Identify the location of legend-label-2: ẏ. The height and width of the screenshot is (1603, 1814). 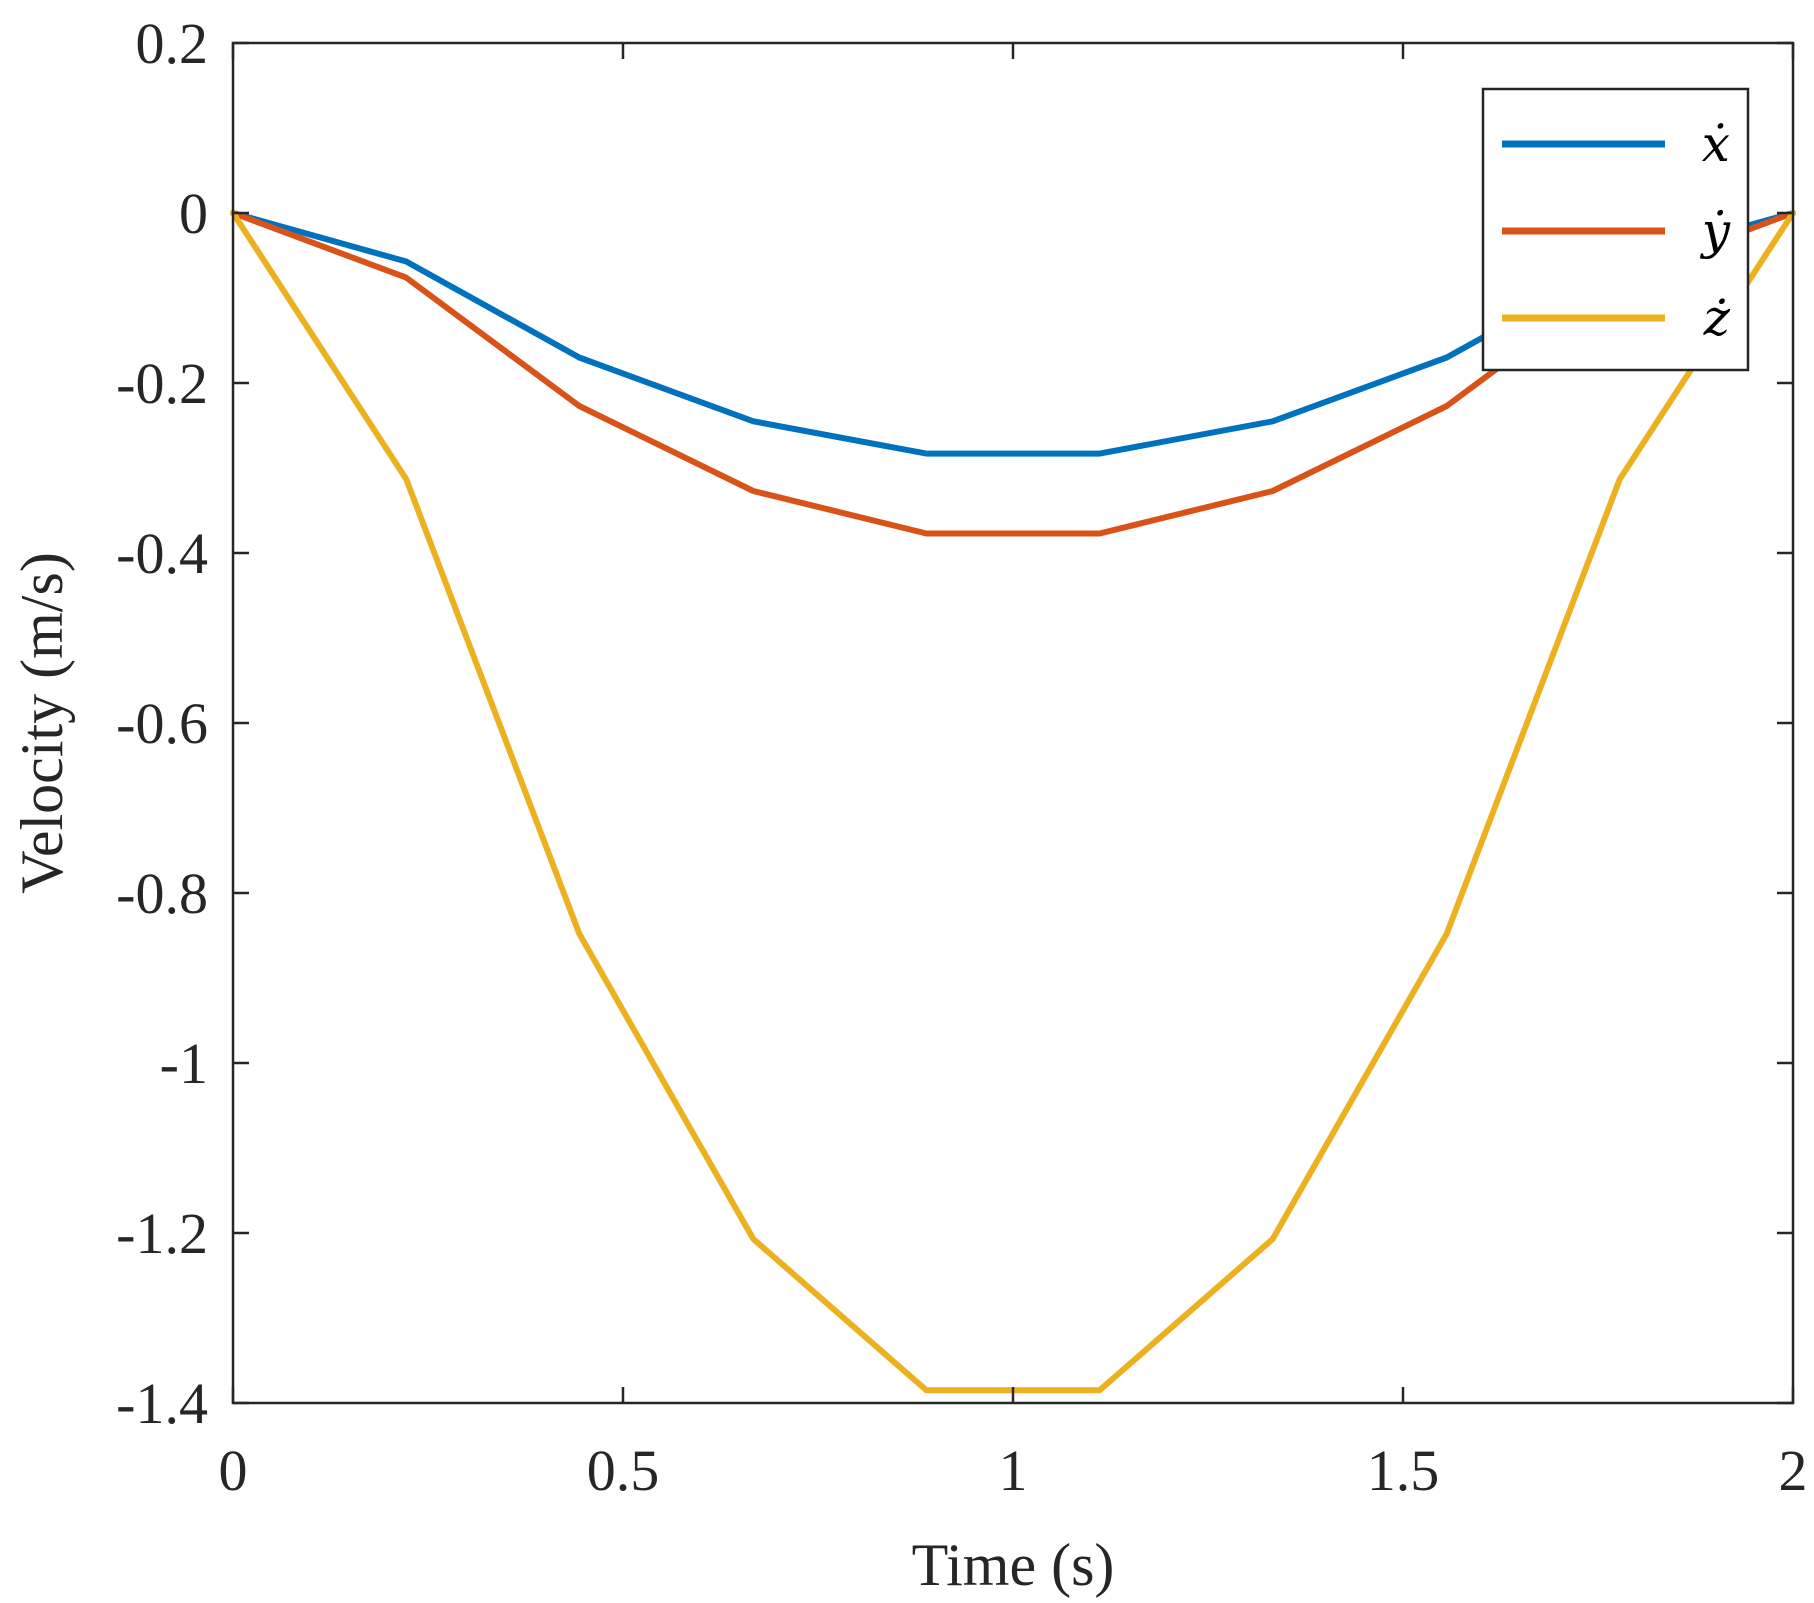
(1715, 231).